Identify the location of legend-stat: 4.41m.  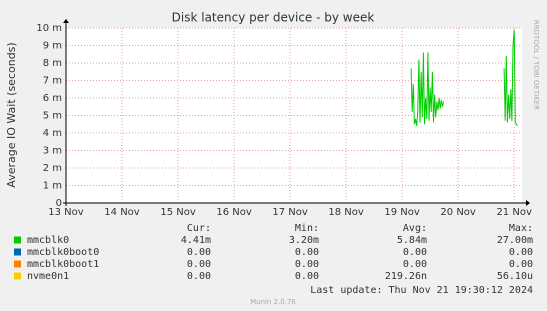
(196, 240).